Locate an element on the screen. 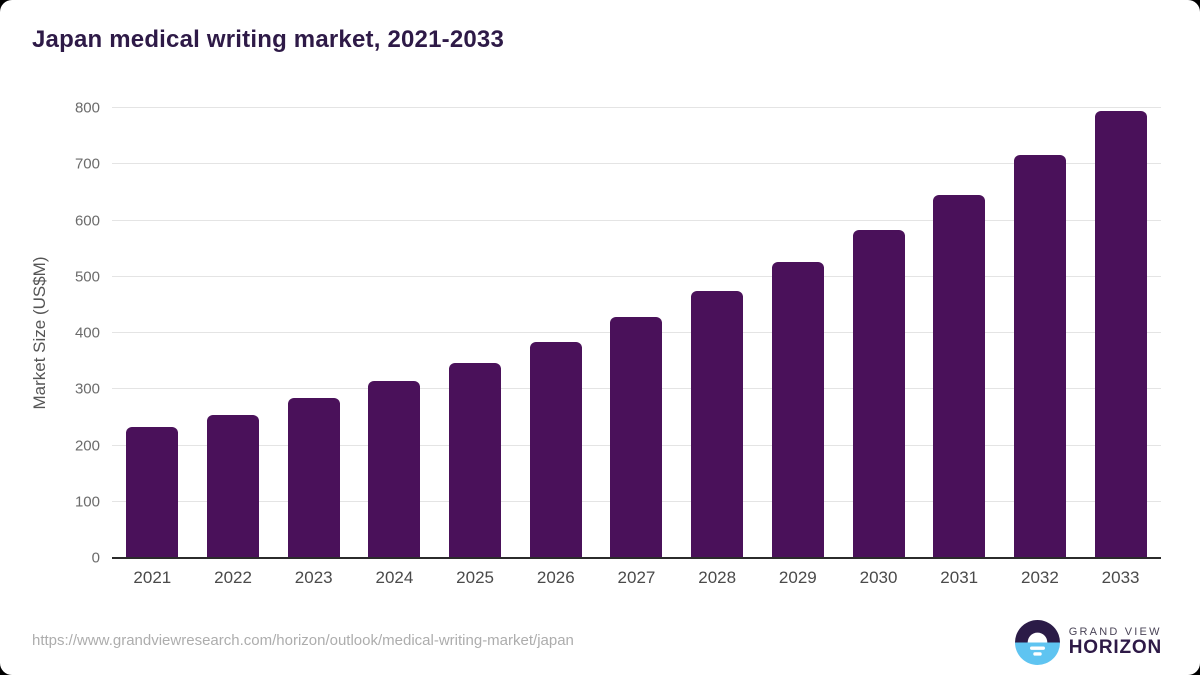  x-tick-label-2025: 2025 is located at coordinates (475, 577).